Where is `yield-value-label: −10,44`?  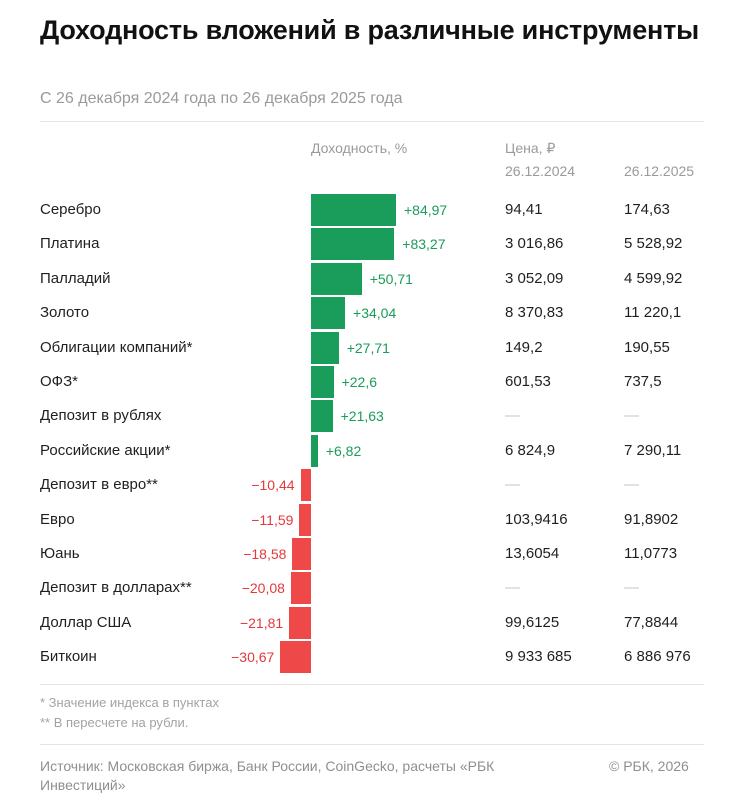
yield-value-label: −10,44 is located at coordinates (273, 485).